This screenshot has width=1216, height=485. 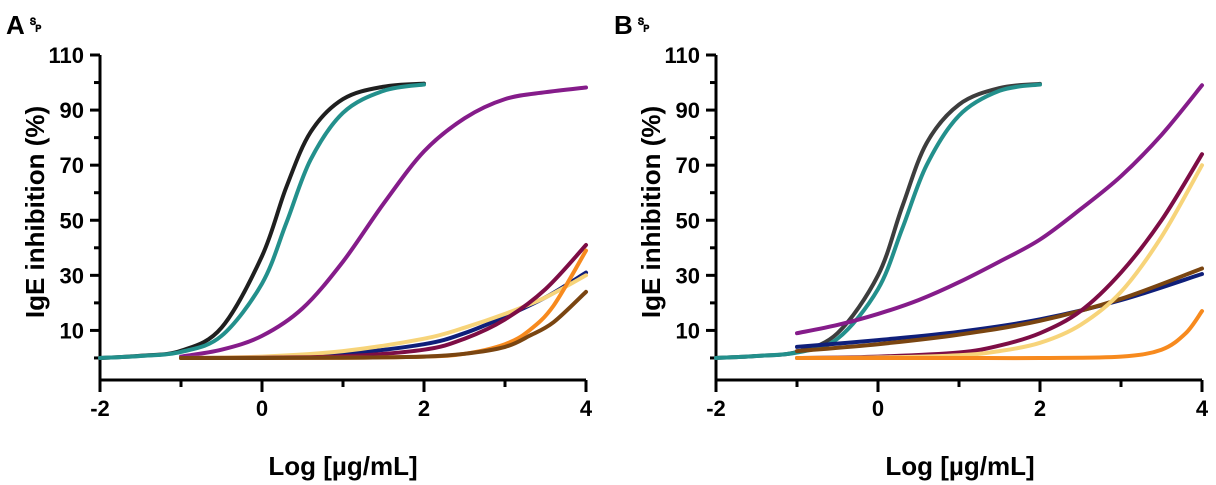 What do you see at coordinates (26, 25) in the screenshot?
I see `panel-label: A␠` at bounding box center [26, 25].